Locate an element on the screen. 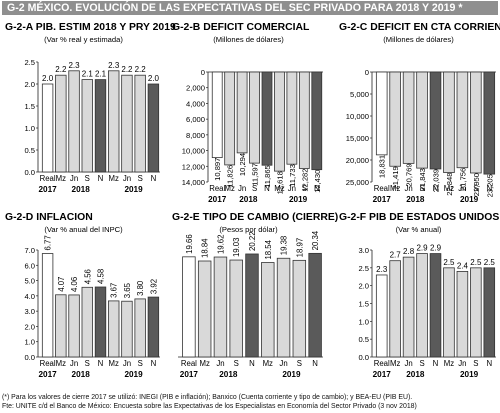 This screenshot has width=500, height=413. data-label: 2.5 is located at coordinates (490, 262).